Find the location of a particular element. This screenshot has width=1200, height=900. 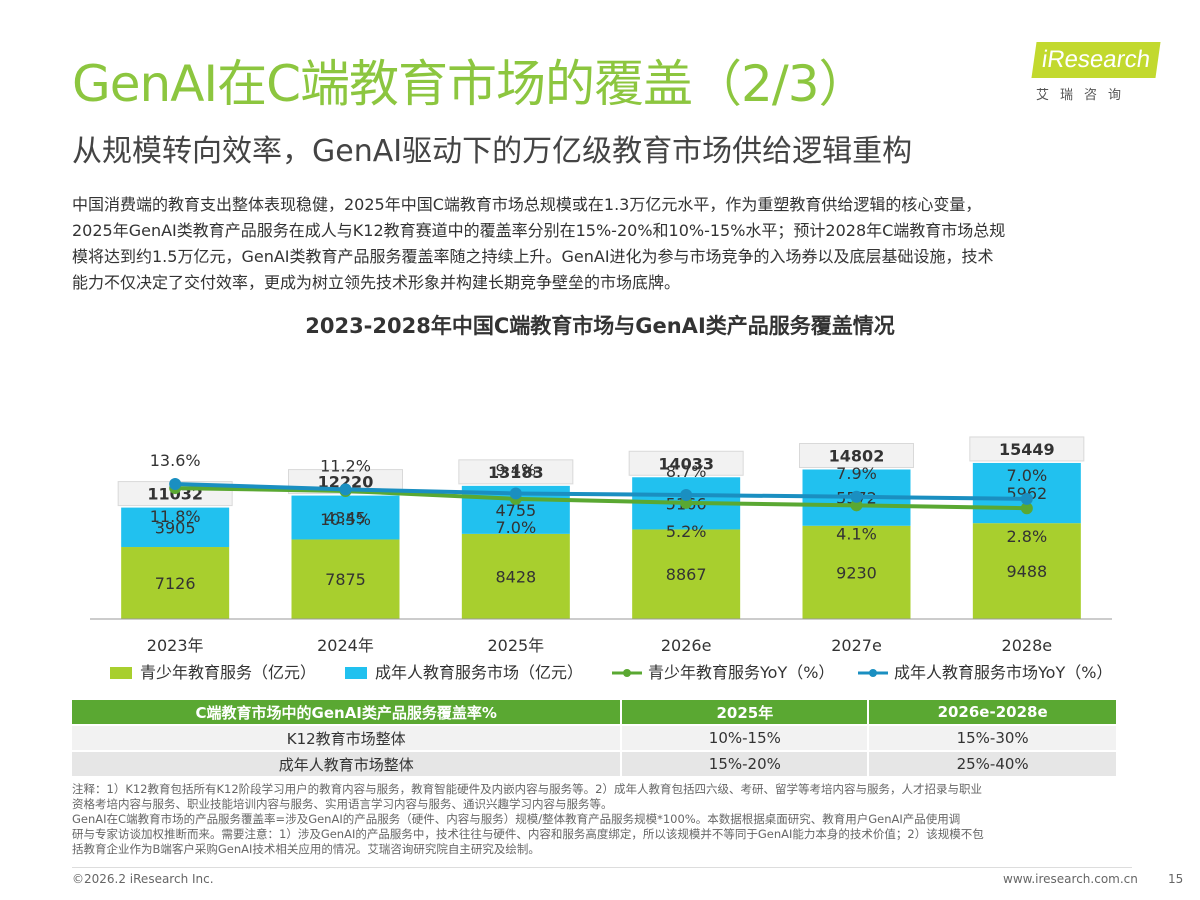

adult-yoy-label: 11.2% is located at coordinates (345, 465).